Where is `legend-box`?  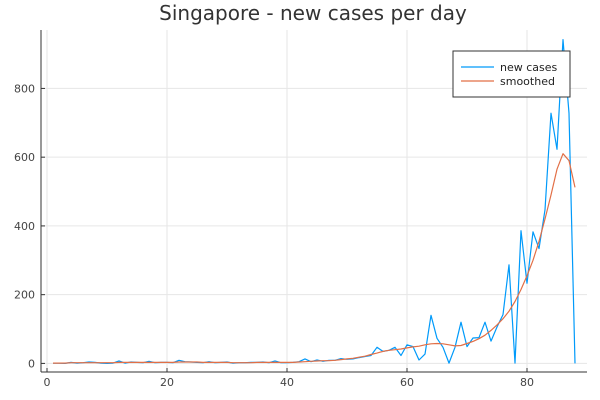 legend-box is located at coordinates (511, 74).